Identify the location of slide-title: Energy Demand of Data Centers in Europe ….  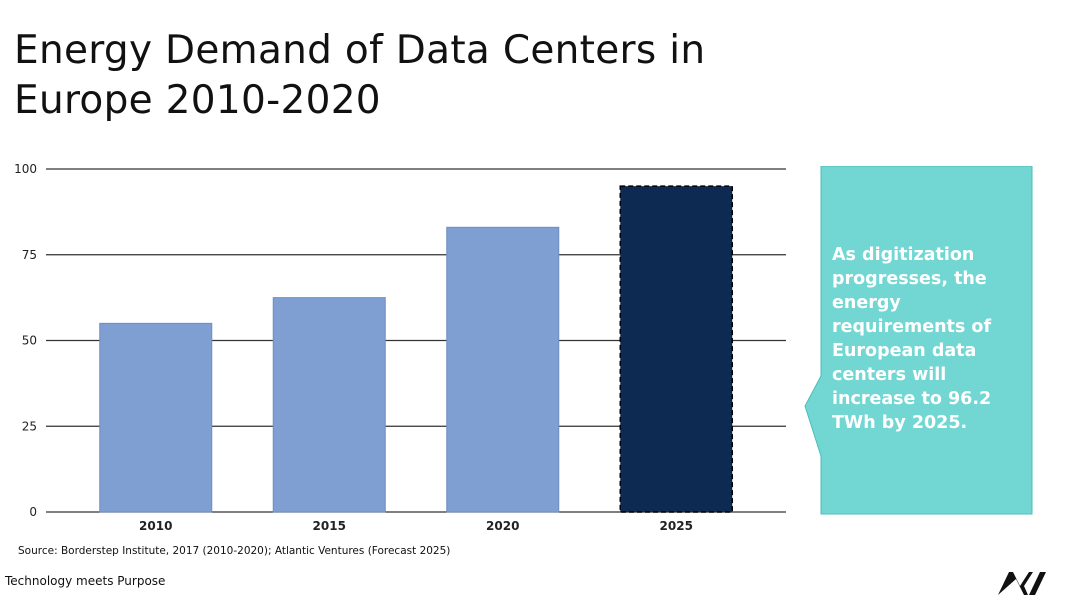
(360, 75).